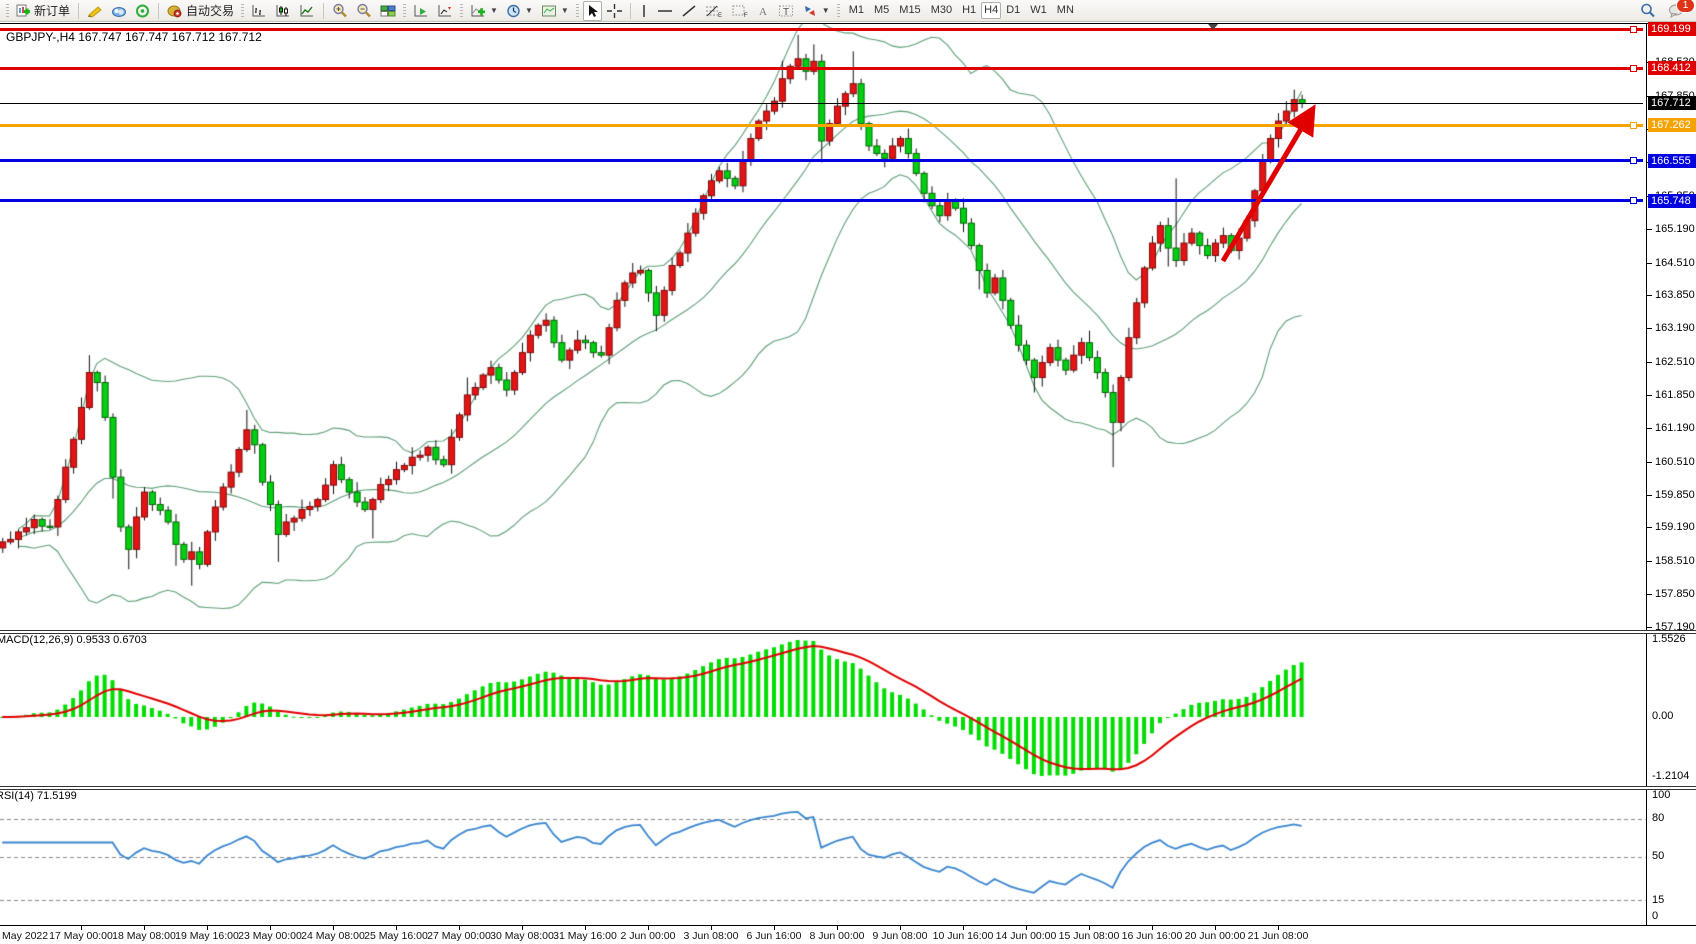  I want to click on vline-button, so click(644, 11).